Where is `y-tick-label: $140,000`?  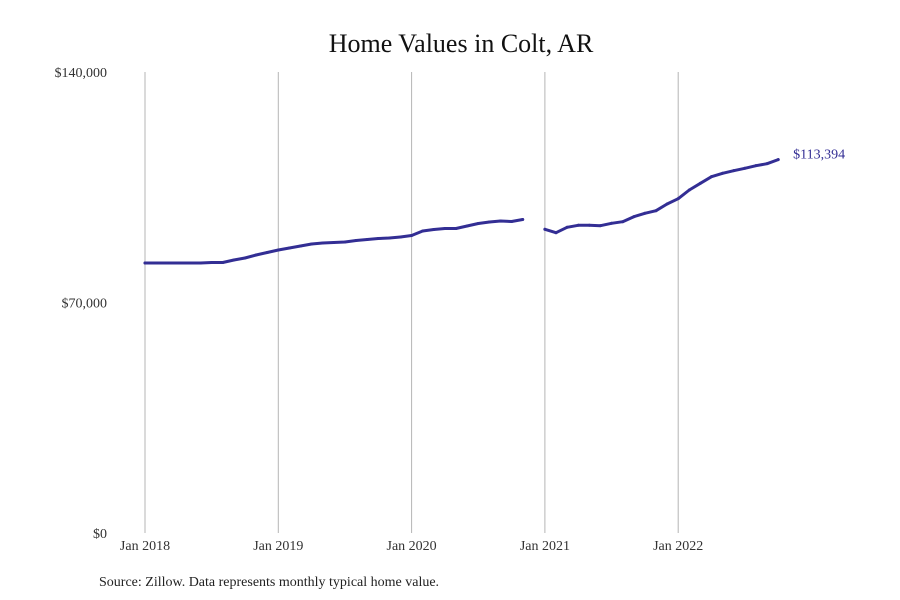
y-tick-label: $140,000 is located at coordinates (81, 73).